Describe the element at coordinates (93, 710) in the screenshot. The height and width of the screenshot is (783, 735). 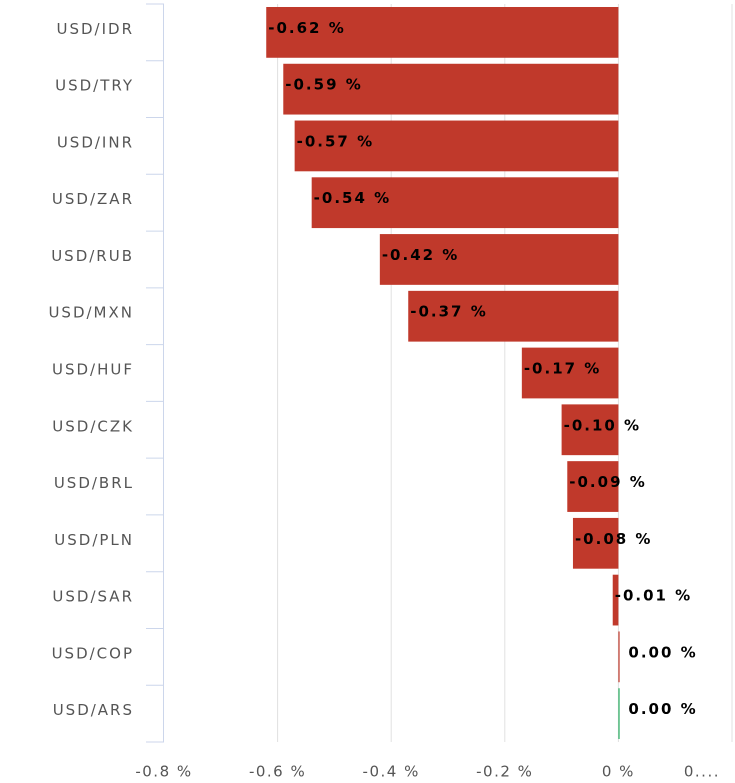
I see `category-label: USD/ARS` at that location.